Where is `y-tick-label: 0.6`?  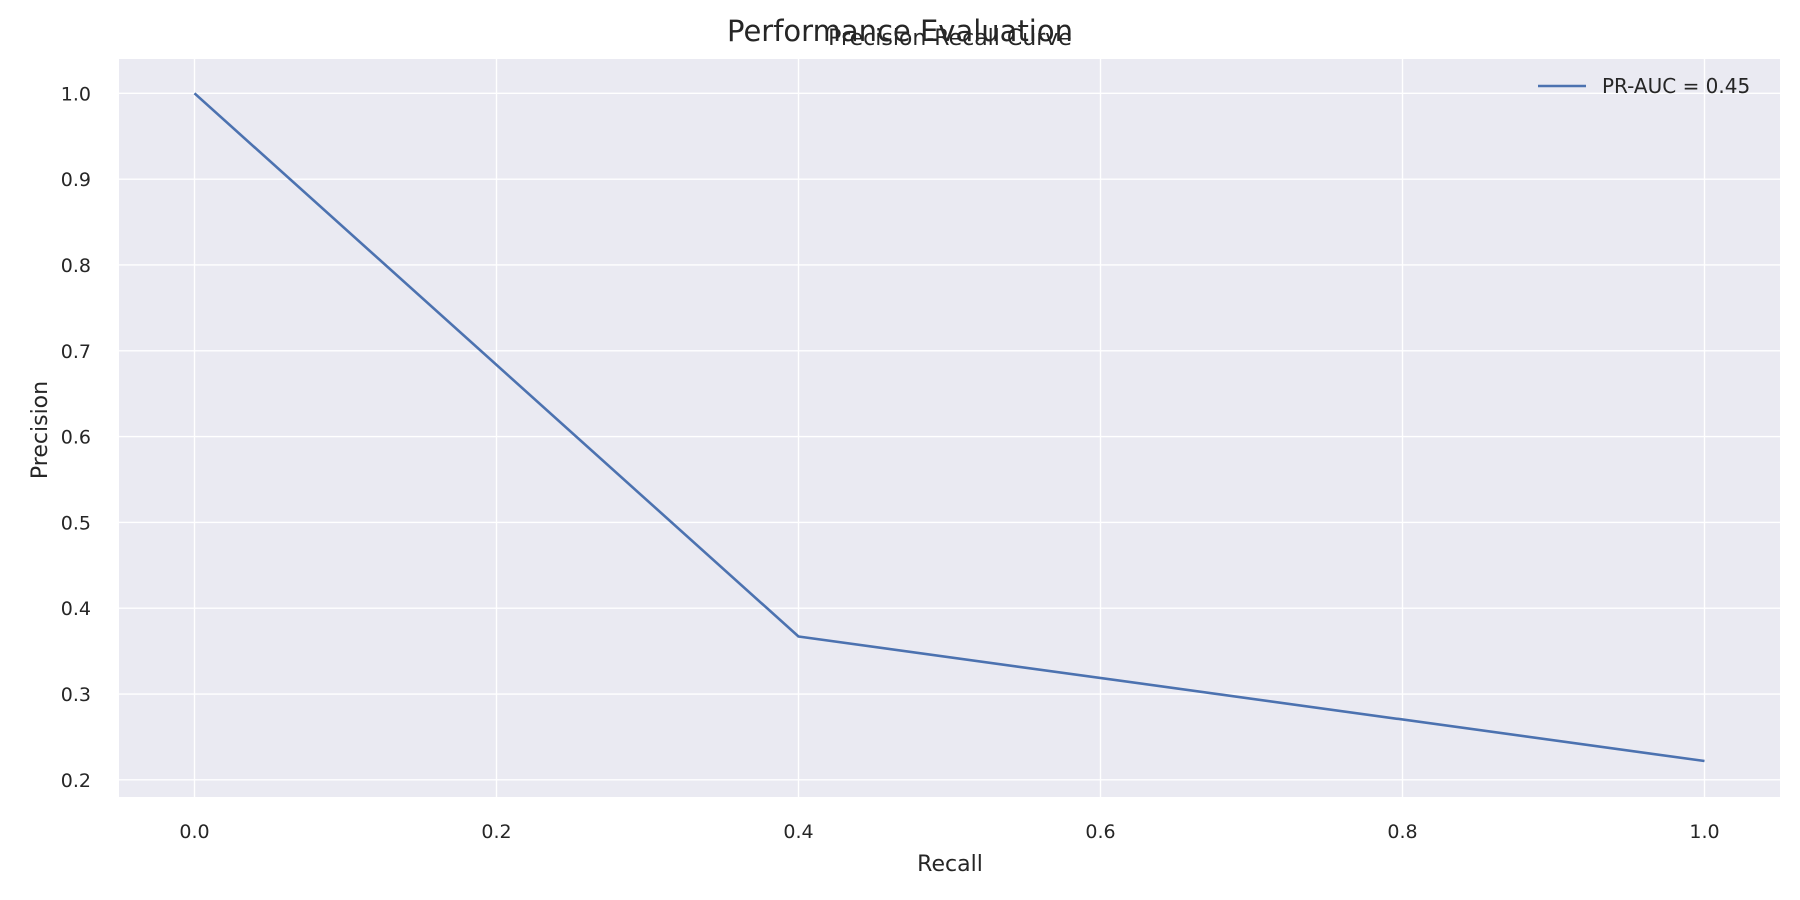 y-tick-label: 0.6 is located at coordinates (76, 438).